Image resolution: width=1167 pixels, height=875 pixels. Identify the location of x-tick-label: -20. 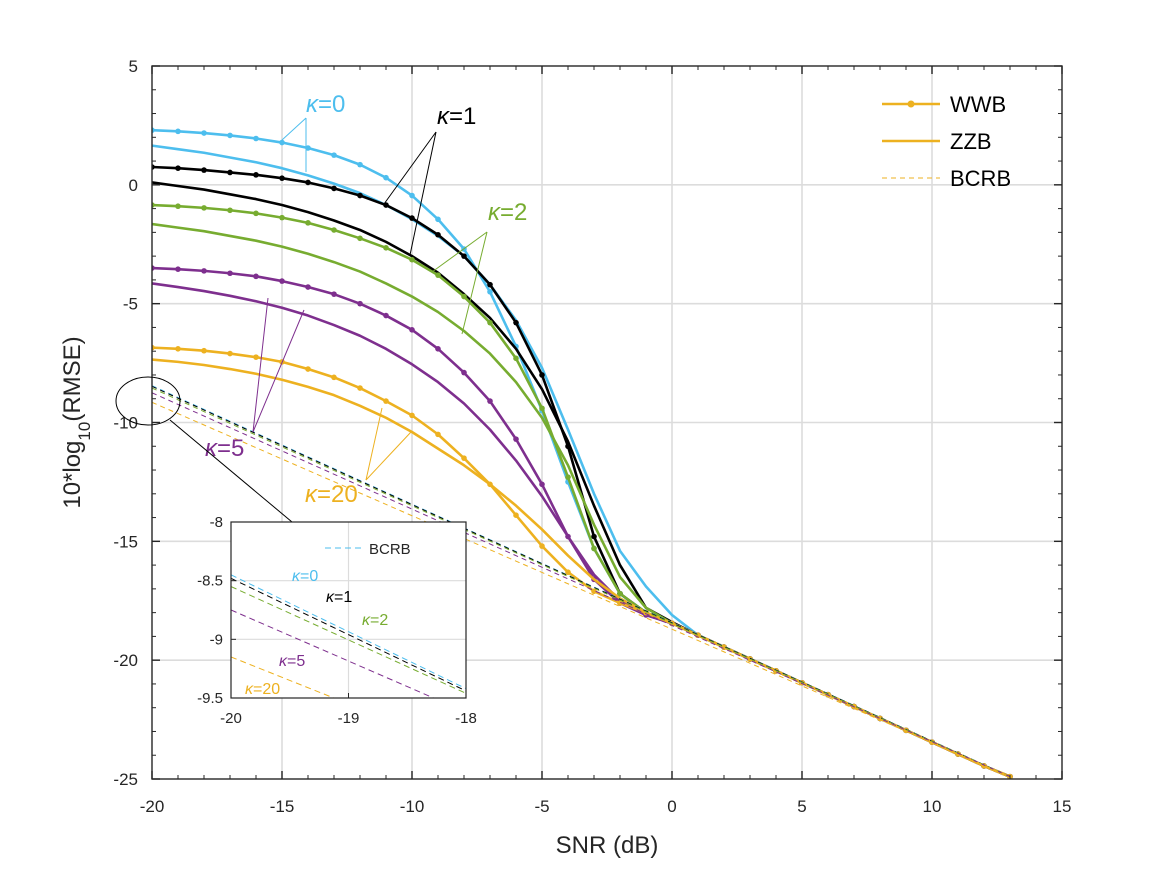
(152, 806).